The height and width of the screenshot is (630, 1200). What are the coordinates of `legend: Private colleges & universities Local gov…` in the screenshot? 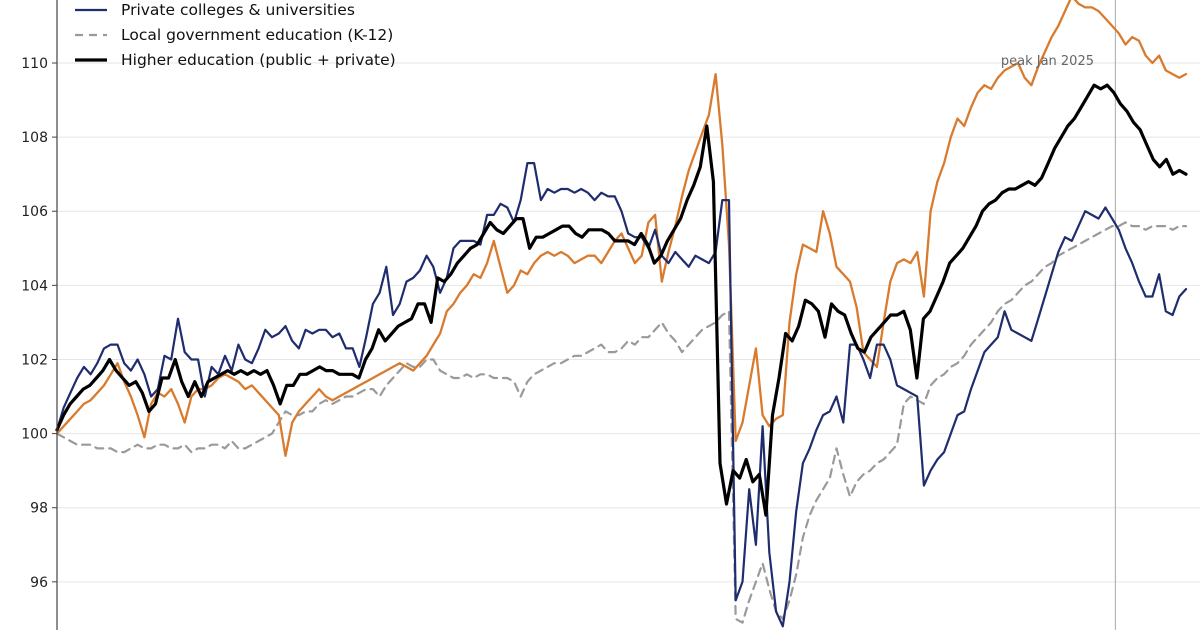 It's located at (235, 35).